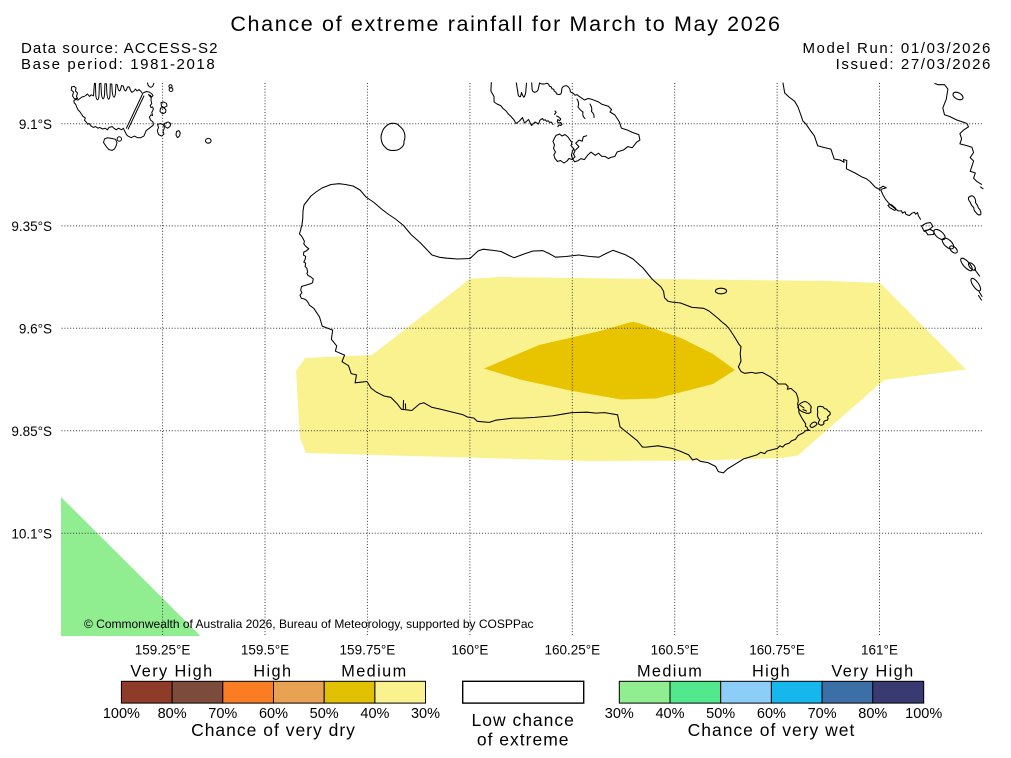  What do you see at coordinates (368, 650) in the screenshot?
I see `svg-text: 159.75°E` at bounding box center [368, 650].